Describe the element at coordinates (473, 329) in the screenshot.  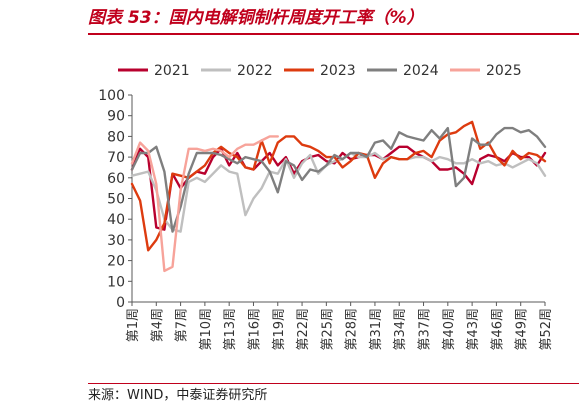
I see `x-tick-label: 第43周` at that location.